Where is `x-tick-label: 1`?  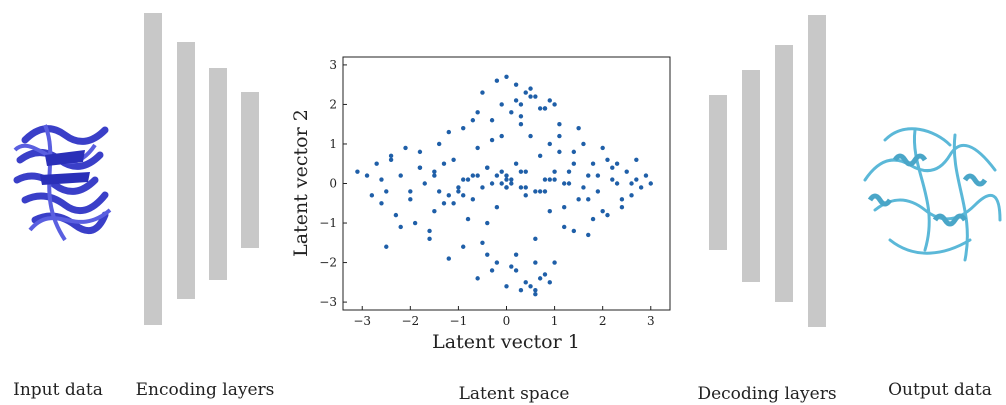
x-tick-label: 1 is located at coordinates (555, 321).